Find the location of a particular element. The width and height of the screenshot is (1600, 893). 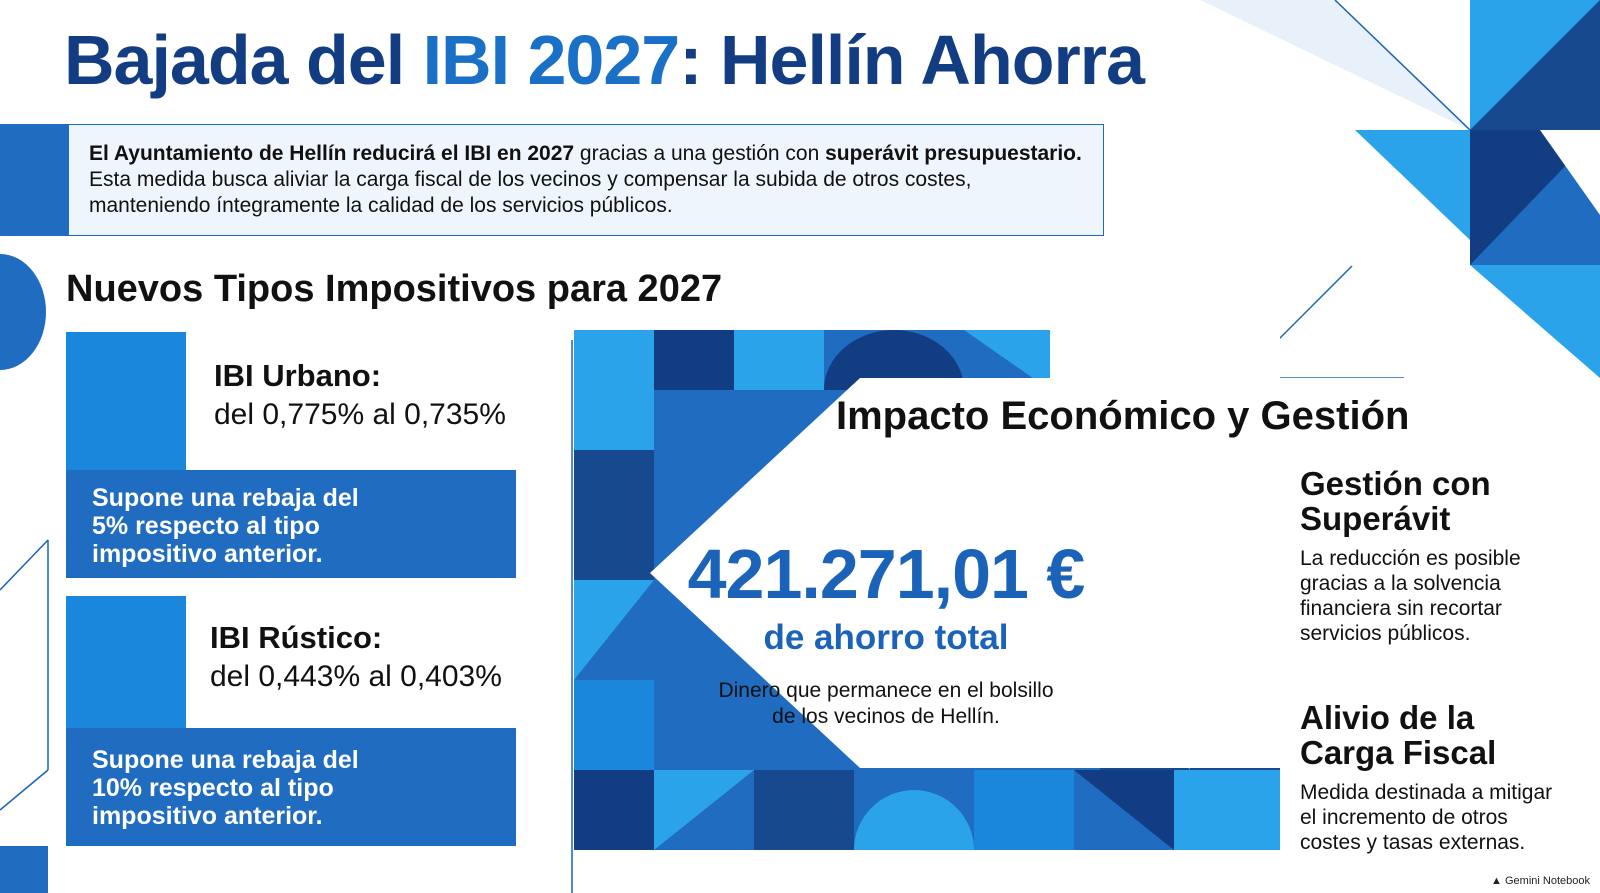

note-line: 5% respecto al tipo is located at coordinates (206, 526).